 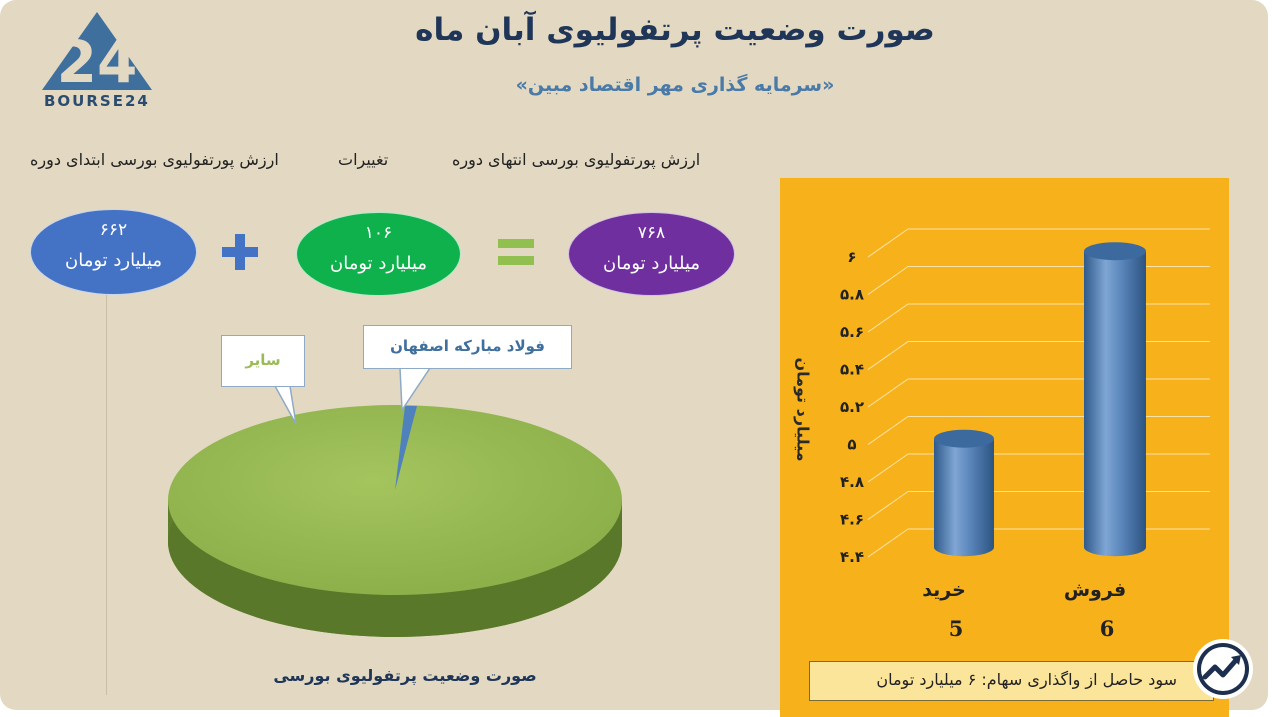 What do you see at coordinates (113, 230) in the screenshot?
I see `start-value-number: ۶۶۲` at bounding box center [113, 230].